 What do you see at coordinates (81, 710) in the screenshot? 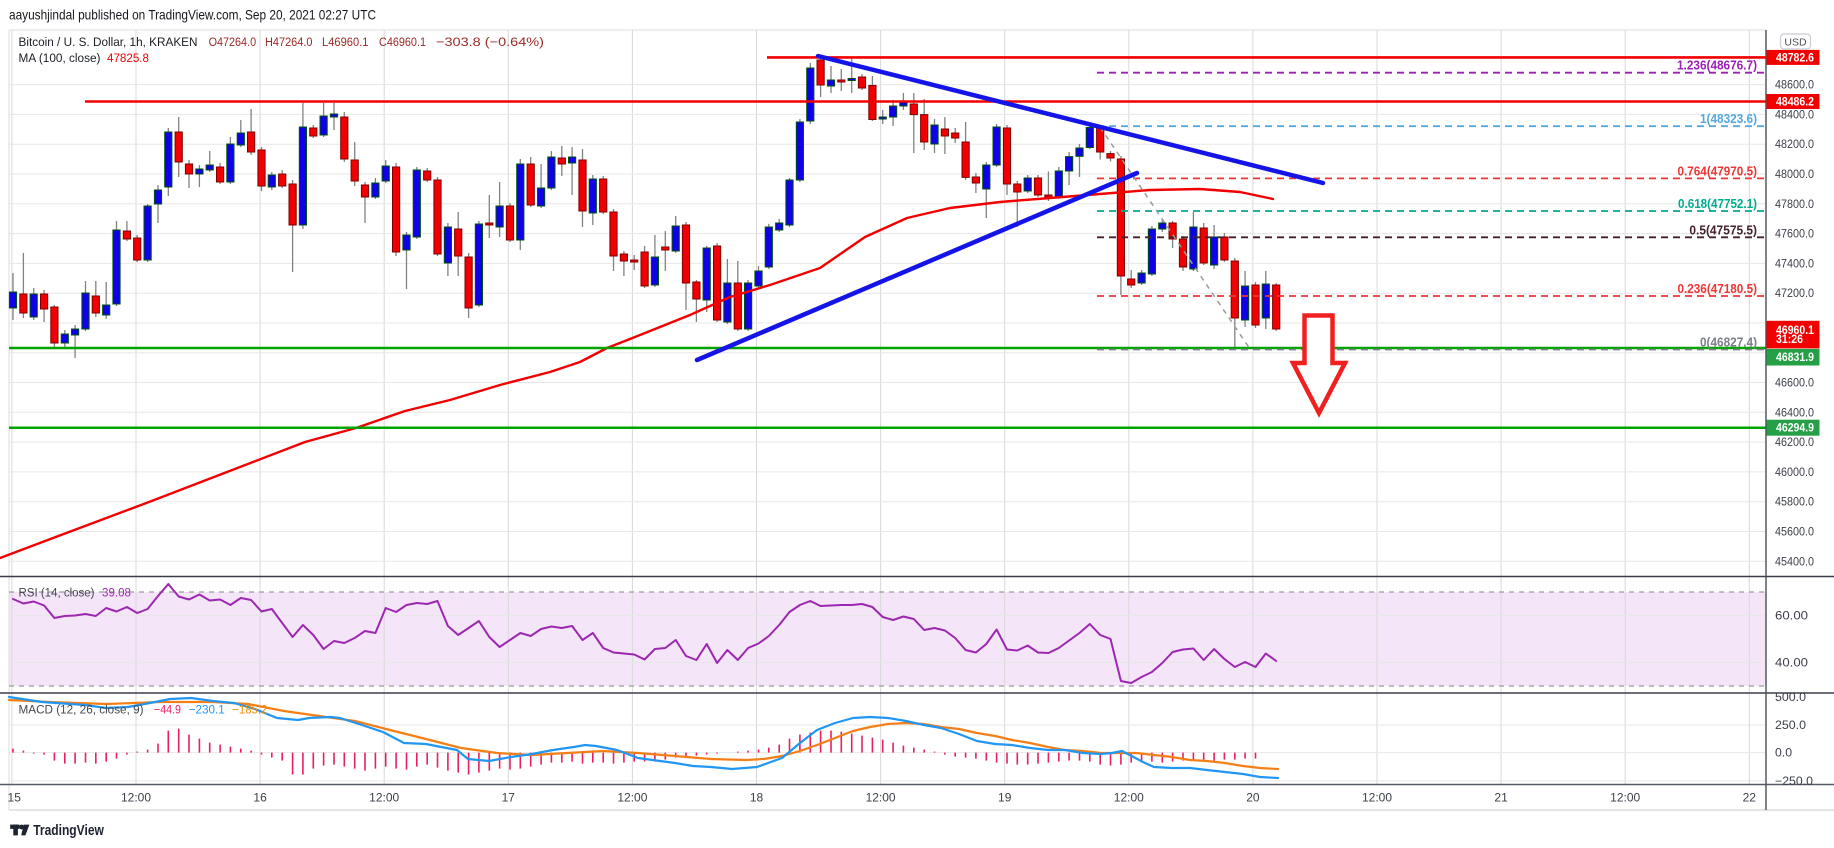
I see `svg-text: MACD (12, 26, close, 9)` at bounding box center [81, 710].